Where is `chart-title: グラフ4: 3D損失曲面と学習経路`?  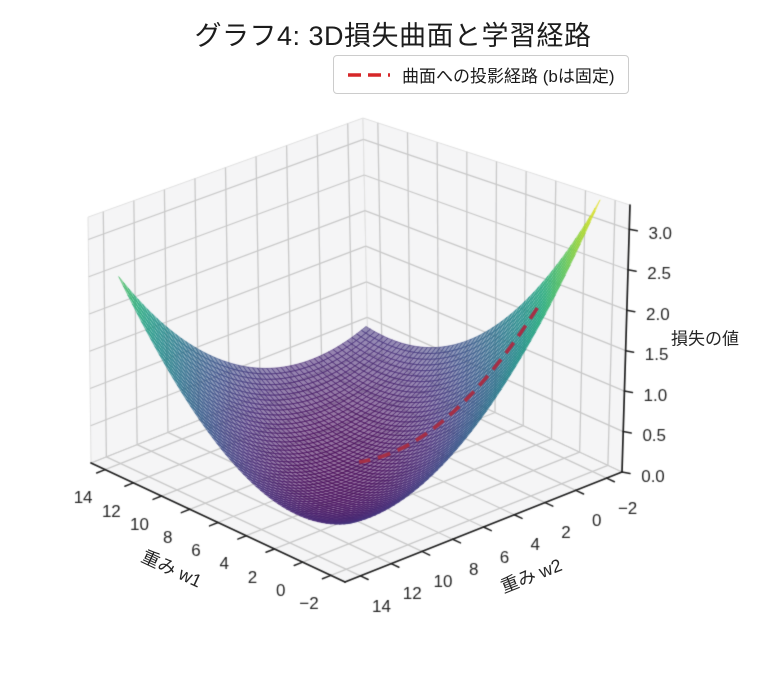 chart-title: グラフ4: 3D損失曲面と学習経路 is located at coordinates (393, 36).